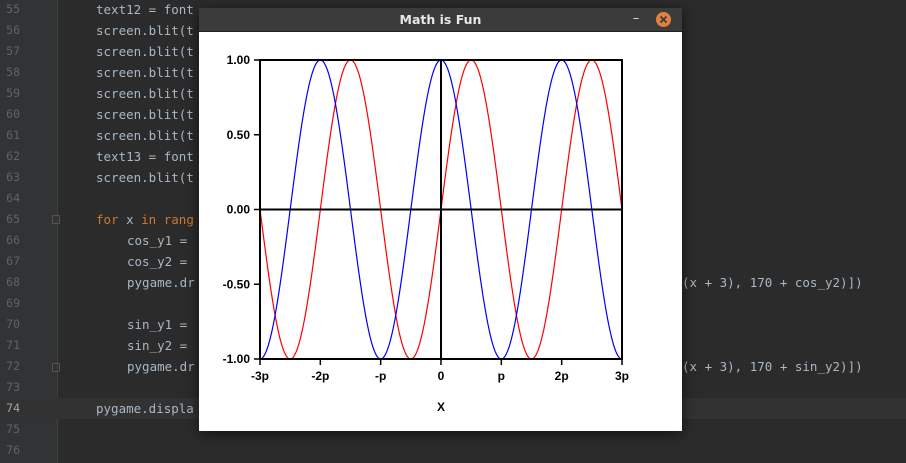 The width and height of the screenshot is (906, 463). I want to click on code-text: sin_y1 =, so click(157, 324).